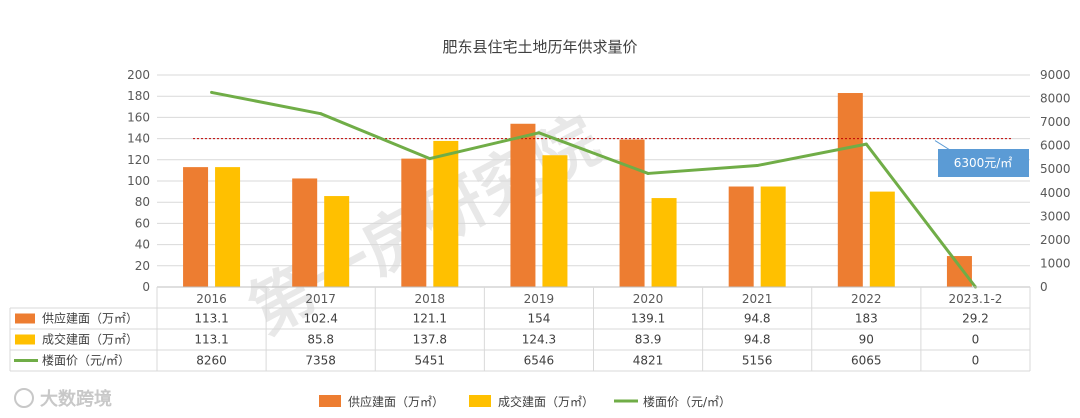 The width and height of the screenshot is (1080, 418). I want to click on callout-label: 6300元/㎡, so click(983, 163).